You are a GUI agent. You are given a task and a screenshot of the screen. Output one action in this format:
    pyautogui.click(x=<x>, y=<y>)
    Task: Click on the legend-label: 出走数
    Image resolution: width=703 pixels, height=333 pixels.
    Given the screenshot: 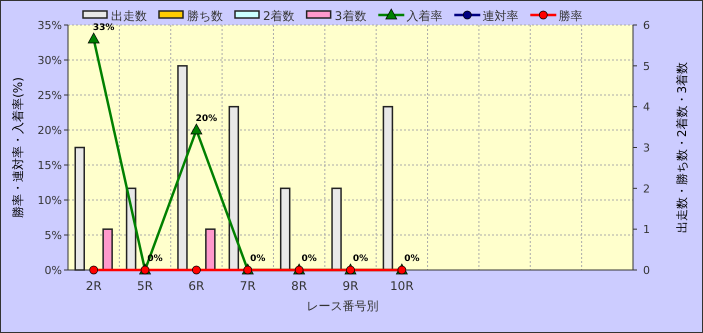 What is the action you would take?
    pyautogui.click(x=129, y=16)
    